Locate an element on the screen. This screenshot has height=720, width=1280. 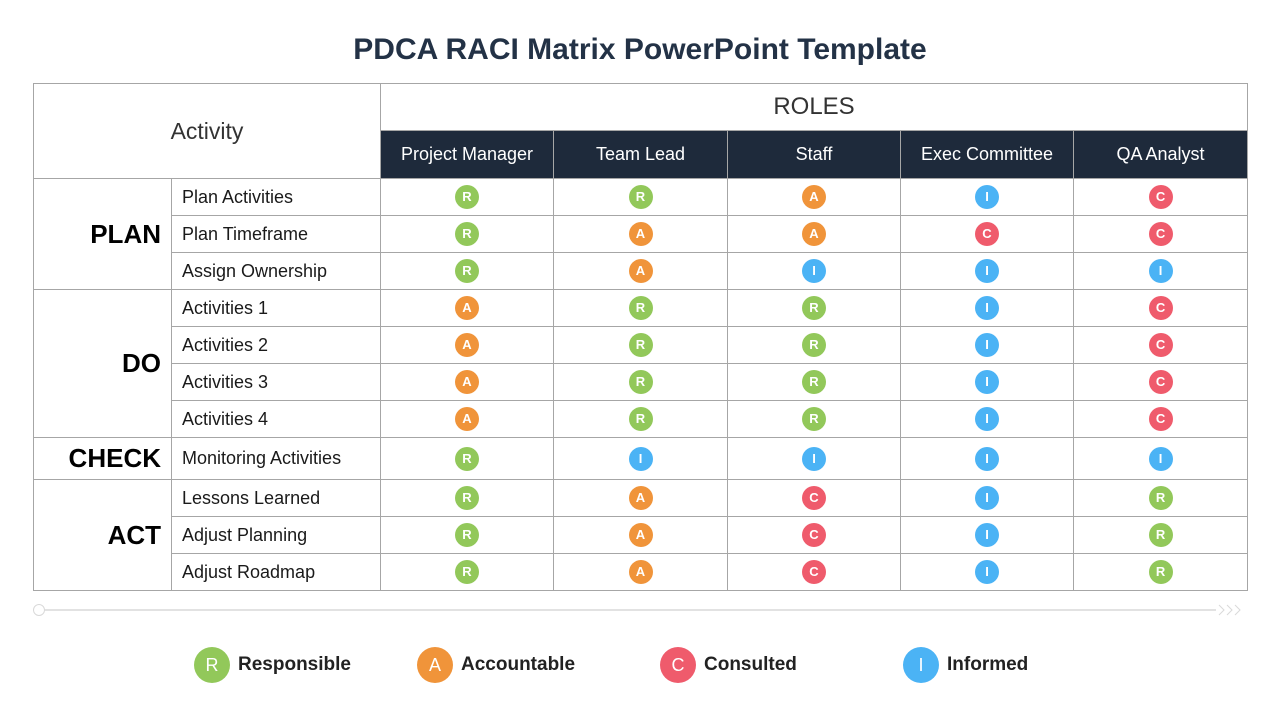
table-row: Adjust Roadmap R A C I R is located at coordinates (641, 572).